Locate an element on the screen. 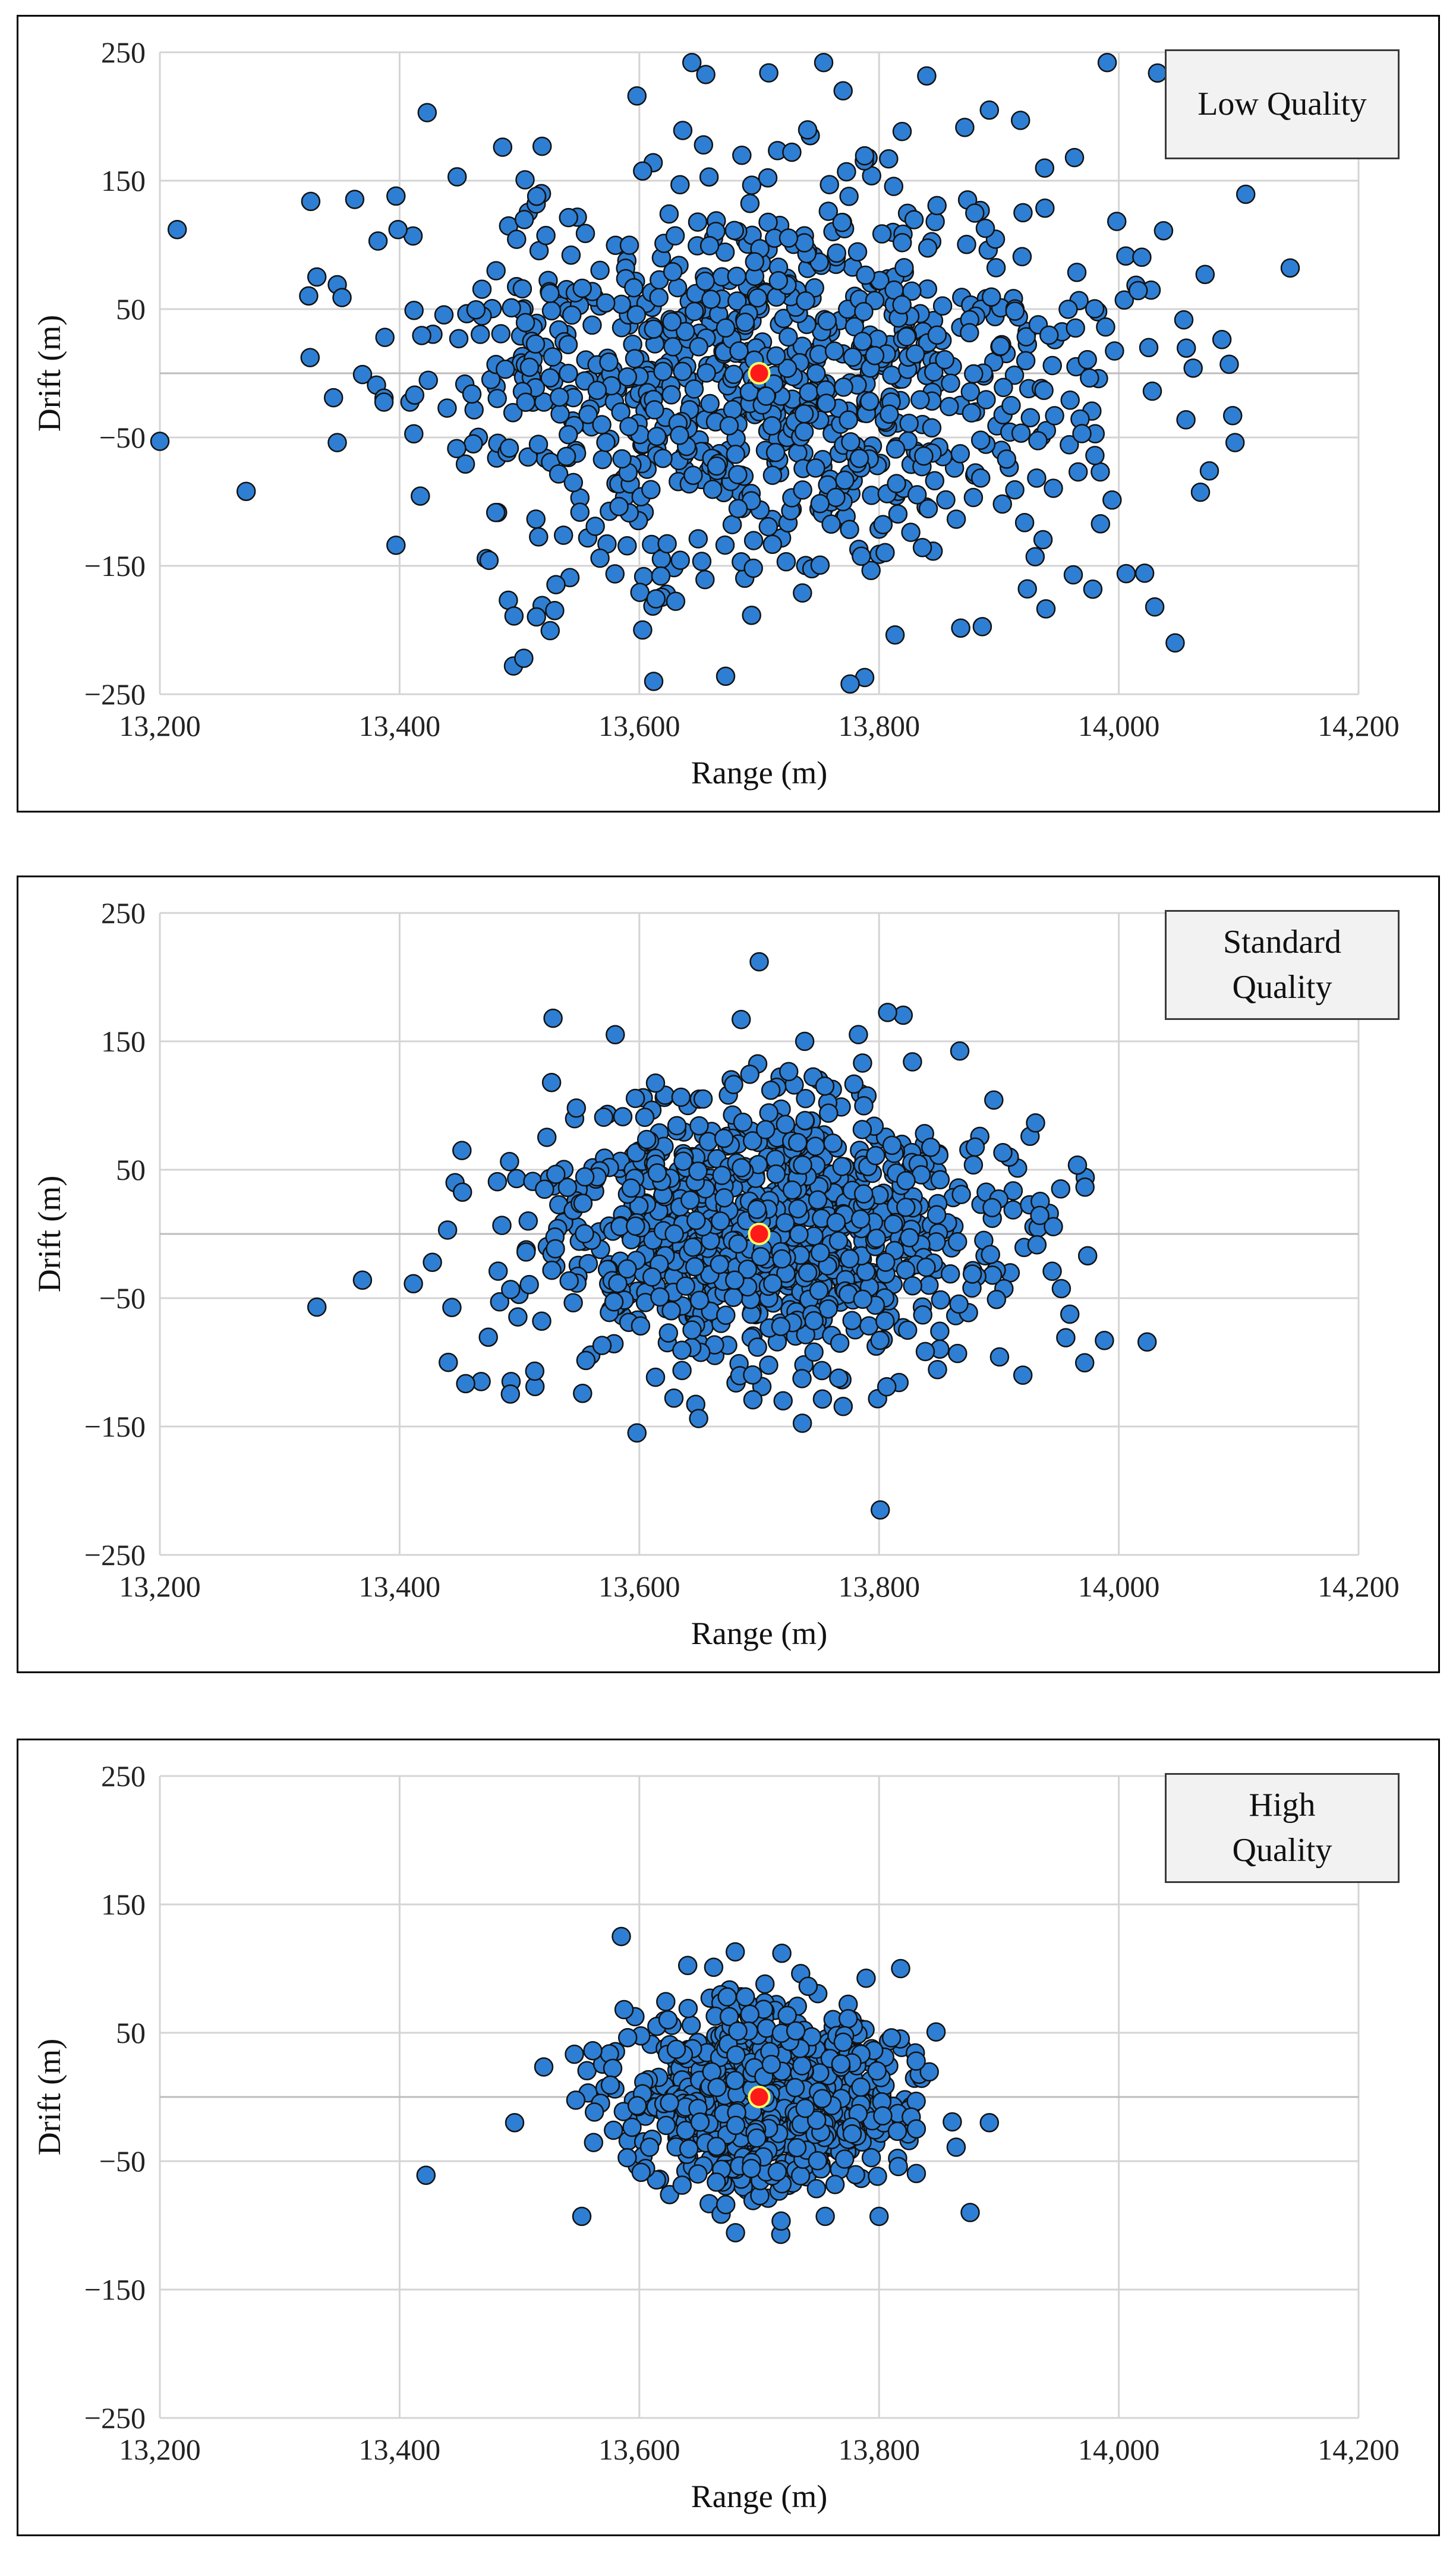 The image size is (1456, 2560). x-tick-label: 13,600 is located at coordinates (639, 725).